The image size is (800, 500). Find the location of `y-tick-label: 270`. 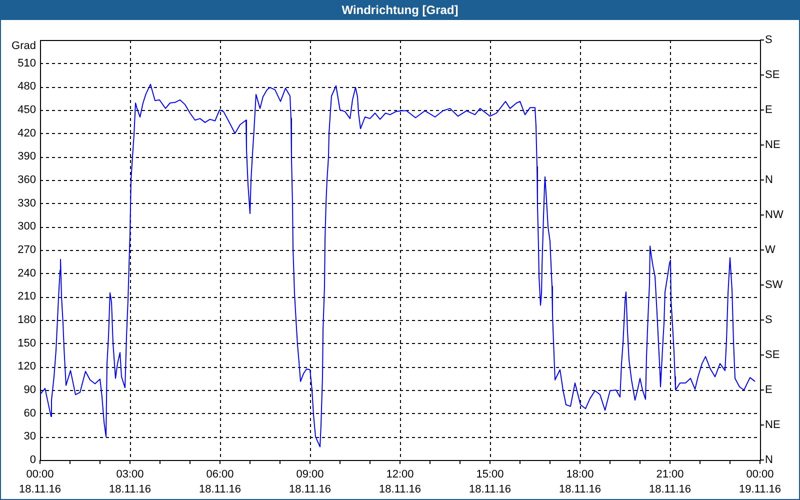

y-tick-label: 270 is located at coordinates (27, 250).